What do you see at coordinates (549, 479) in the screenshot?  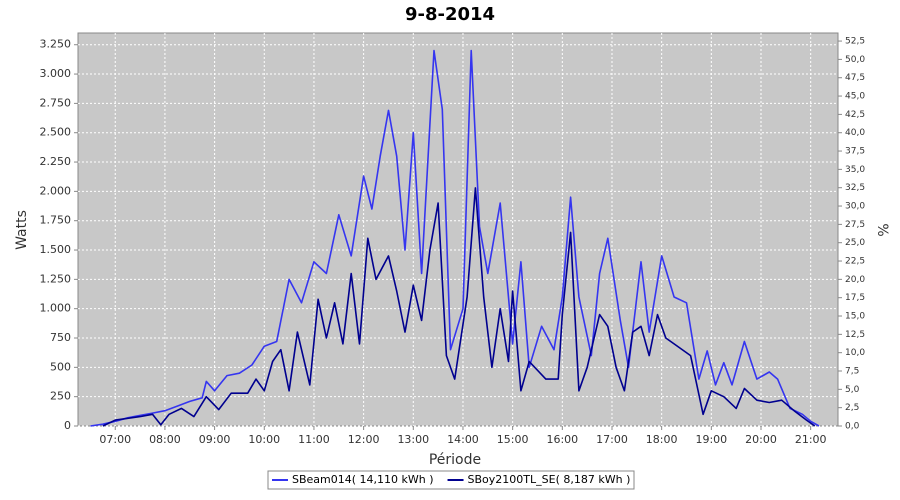 I see `legend-label: SBoy2100TL_SE( 8,187 kWh )` at bounding box center [549, 479].